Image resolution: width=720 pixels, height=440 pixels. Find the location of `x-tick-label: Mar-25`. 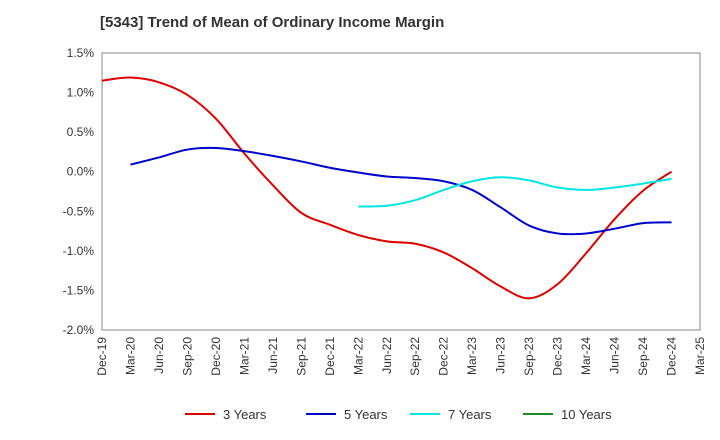

x-tick-label: Mar-25 is located at coordinates (700, 356).